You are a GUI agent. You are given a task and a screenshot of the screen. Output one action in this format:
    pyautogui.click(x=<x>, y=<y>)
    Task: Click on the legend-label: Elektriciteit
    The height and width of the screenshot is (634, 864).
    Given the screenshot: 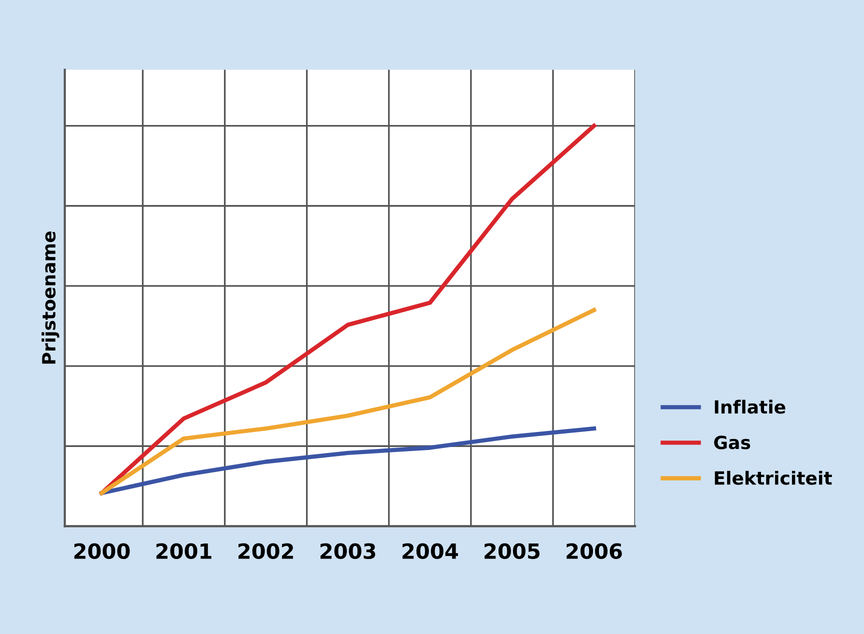 What is the action you would take?
    pyautogui.click(x=773, y=477)
    